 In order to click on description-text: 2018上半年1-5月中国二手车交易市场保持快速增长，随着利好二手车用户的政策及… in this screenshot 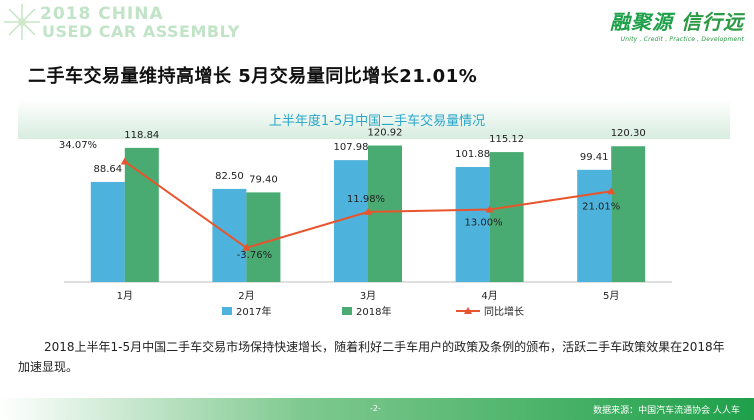, I will do `click(371, 357)`.